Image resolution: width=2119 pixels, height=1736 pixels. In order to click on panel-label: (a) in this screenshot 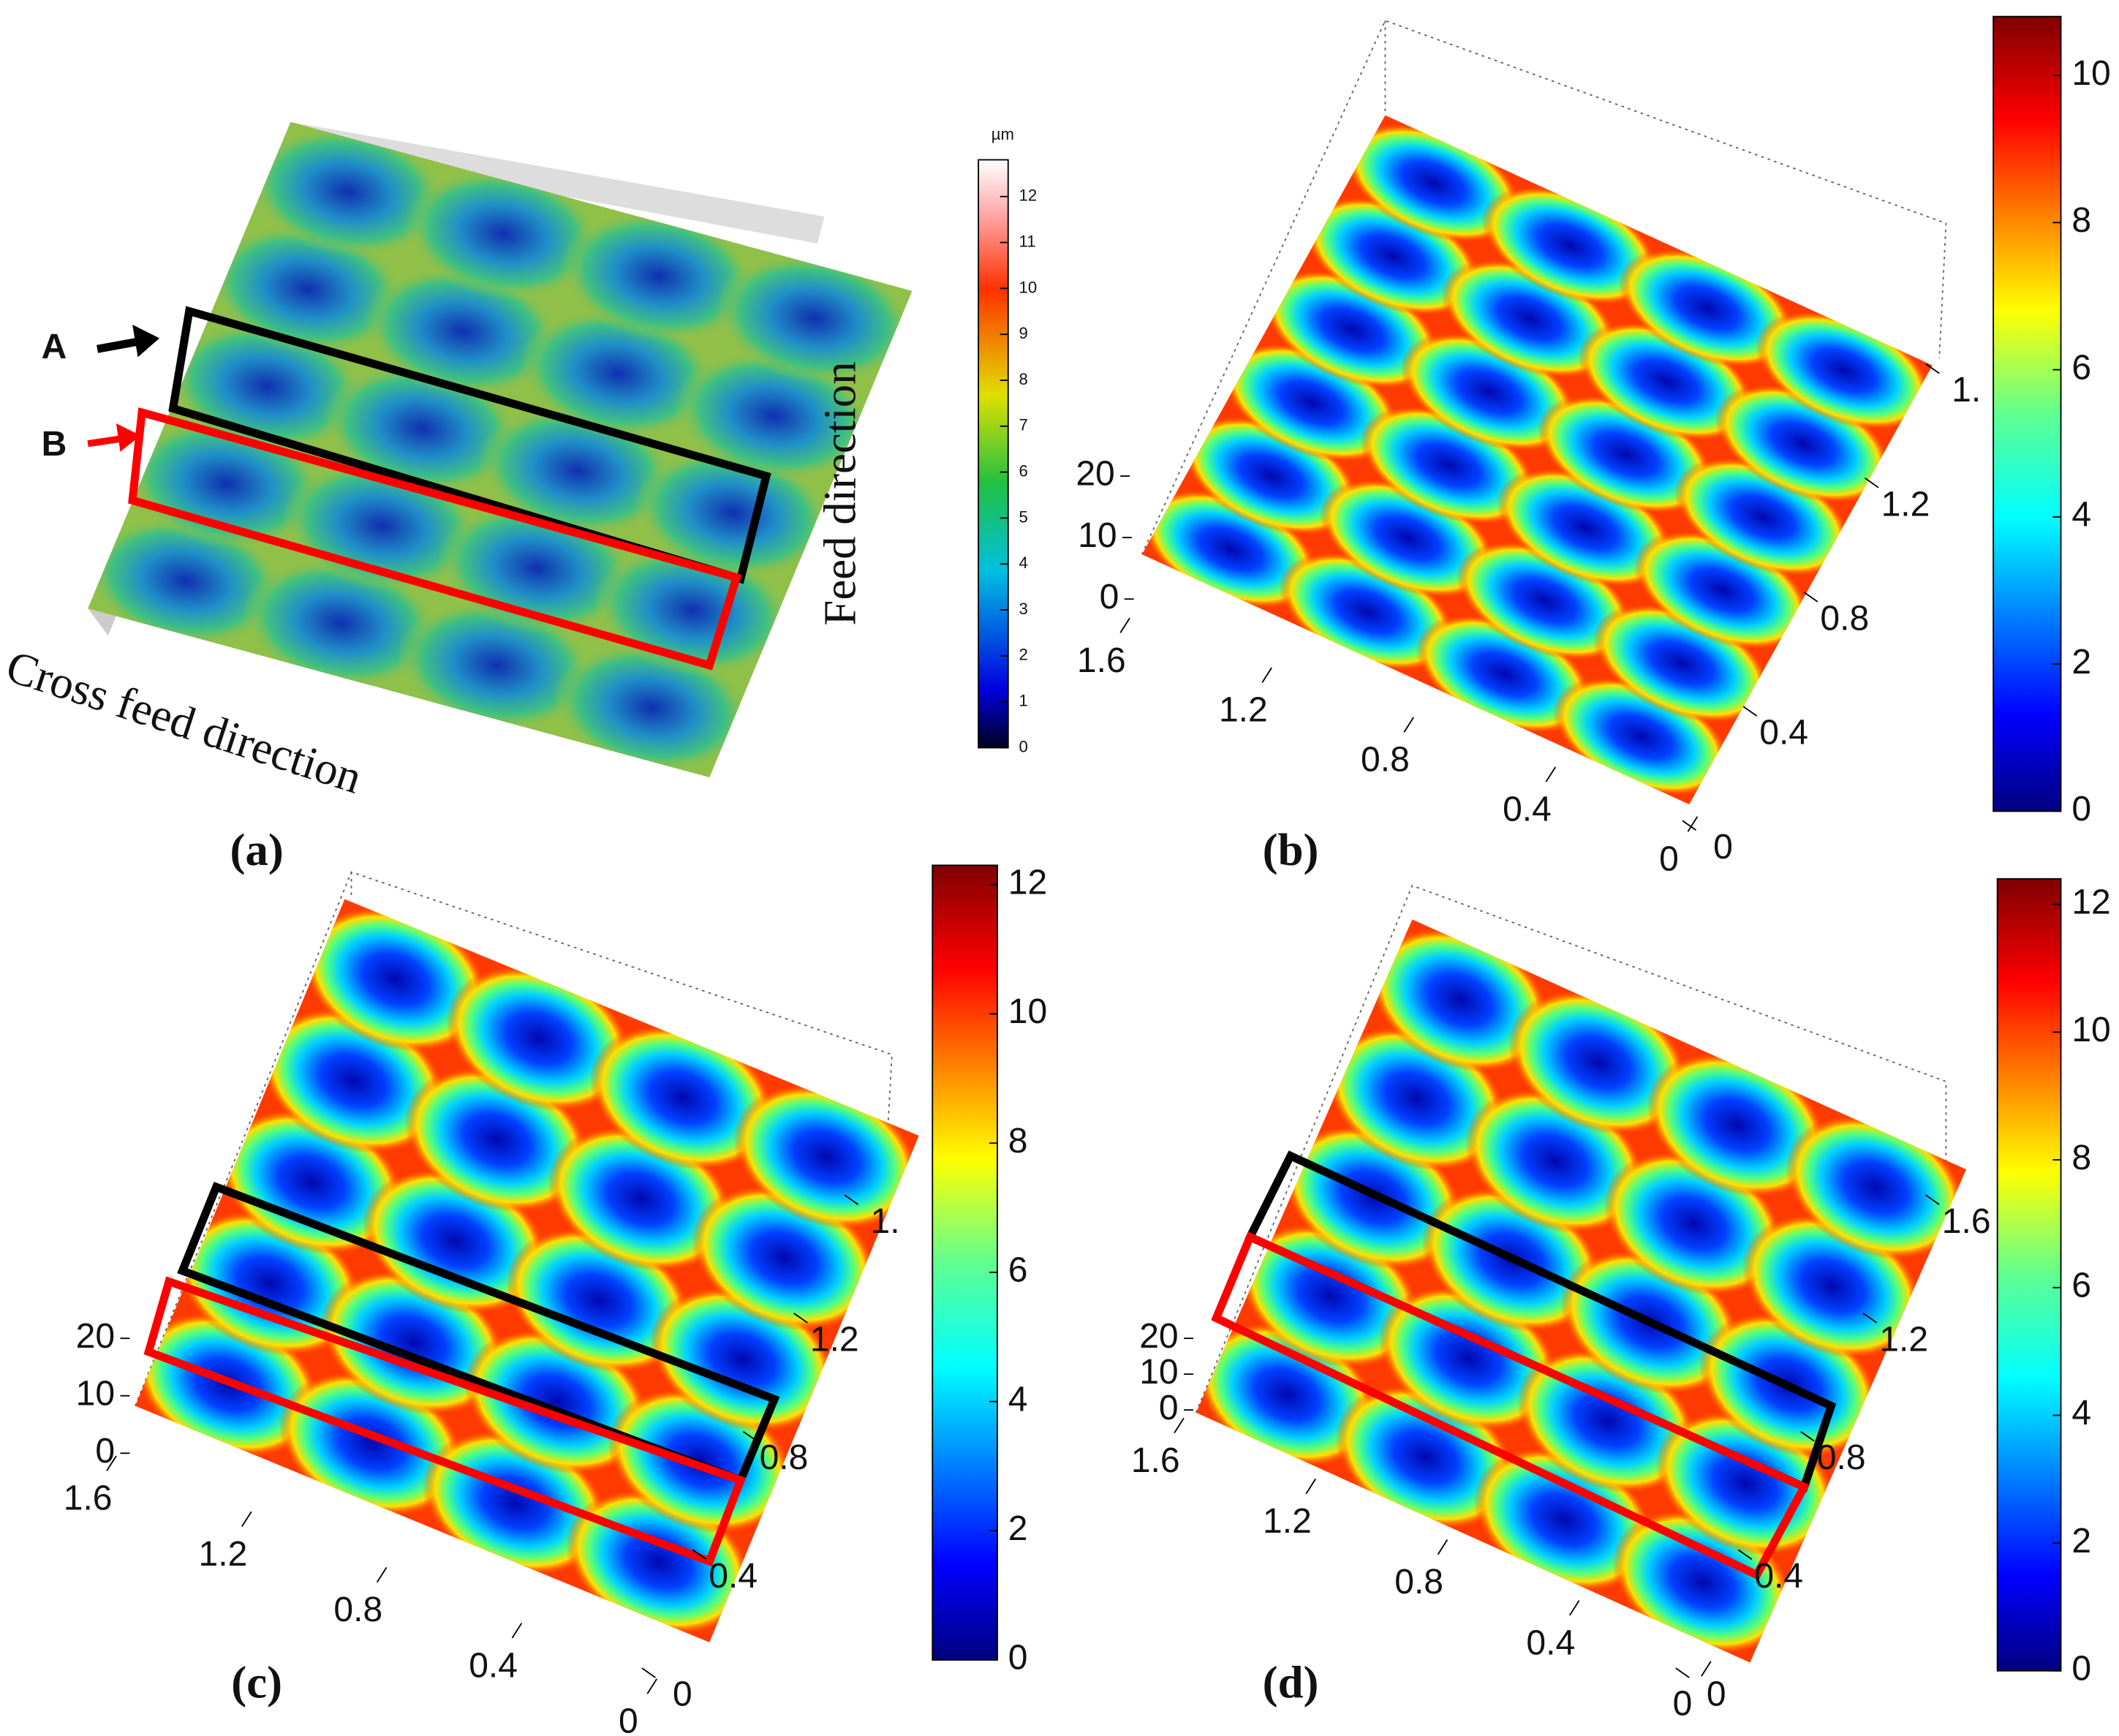, I will do `click(257, 849)`.